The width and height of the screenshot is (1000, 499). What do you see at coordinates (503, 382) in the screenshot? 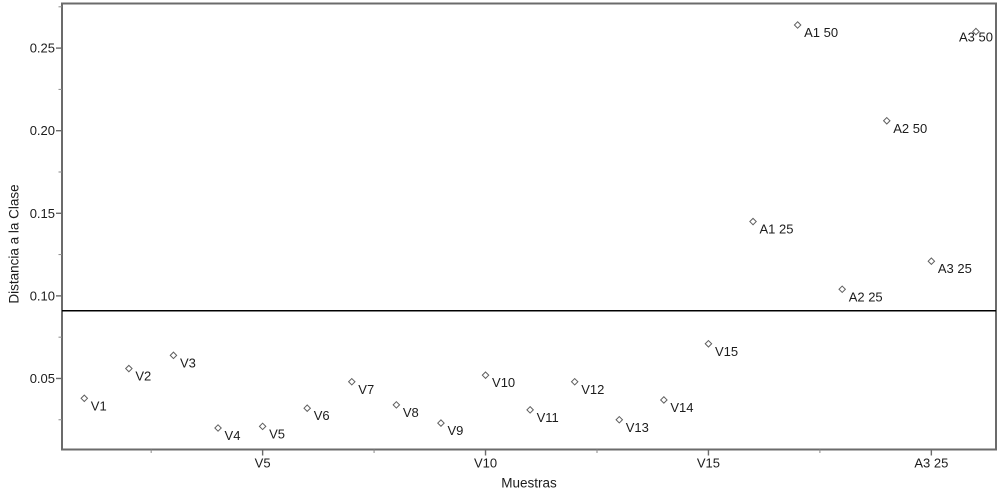
I see `data-point-label: V10` at bounding box center [503, 382].